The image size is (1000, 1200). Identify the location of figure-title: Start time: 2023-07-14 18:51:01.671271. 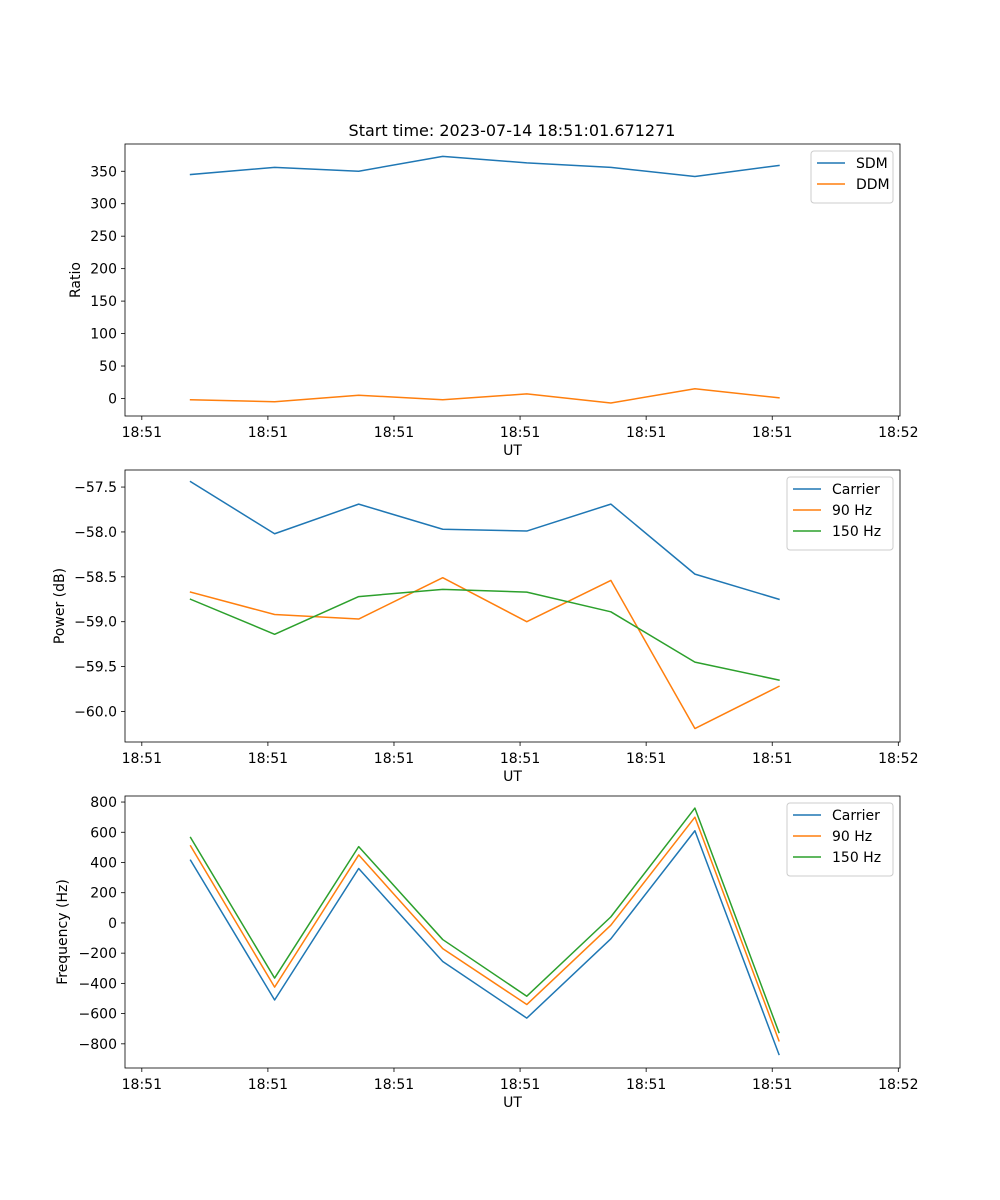
(512, 130).